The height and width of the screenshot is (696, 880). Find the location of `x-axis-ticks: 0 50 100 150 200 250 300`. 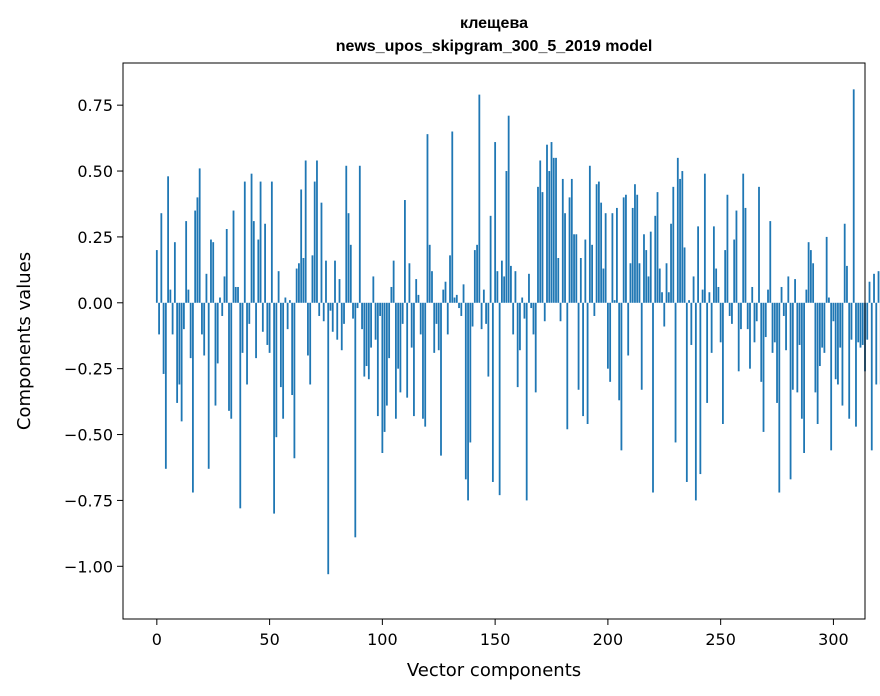

x-axis-ticks: 0 50 100 150 200 250 300 is located at coordinates (500, 634).